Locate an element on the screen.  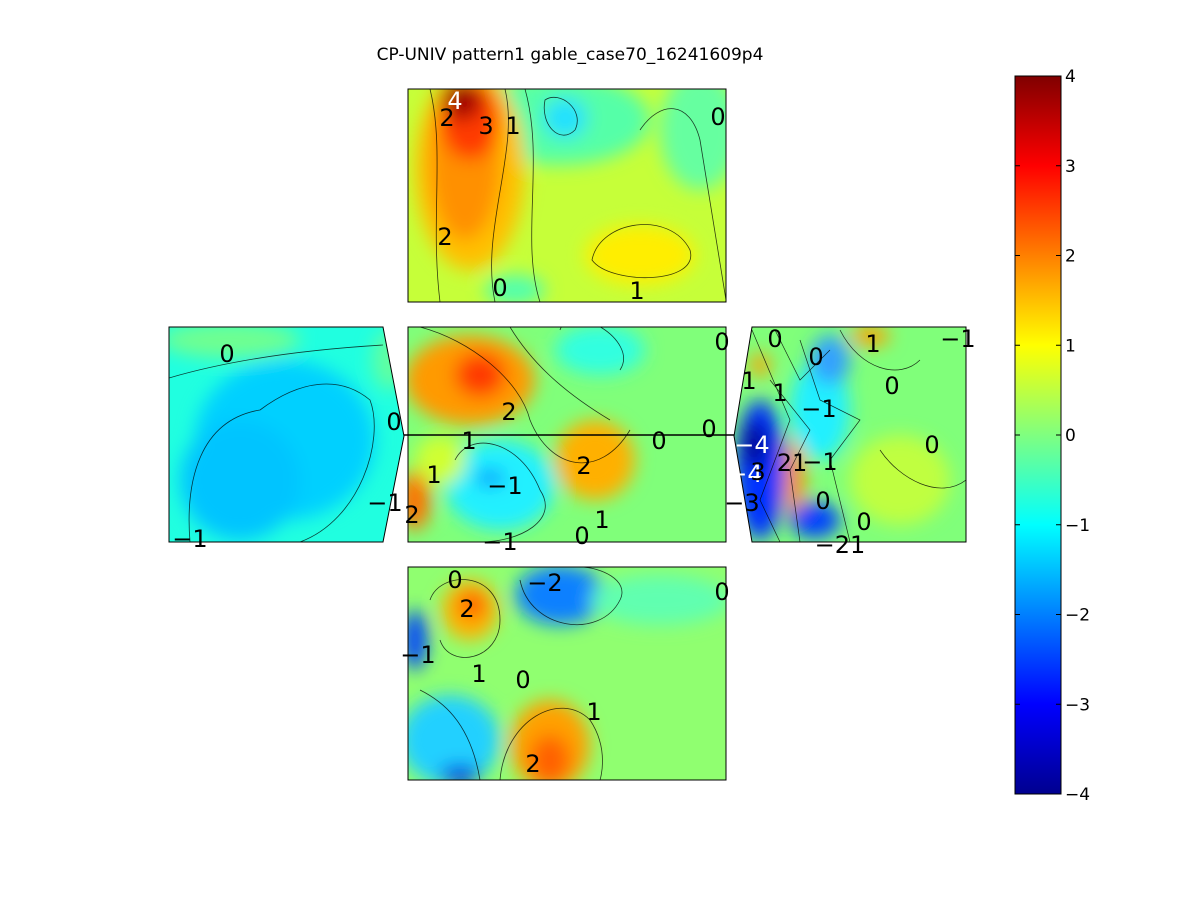
face-left-border is located at coordinates (286, 434).